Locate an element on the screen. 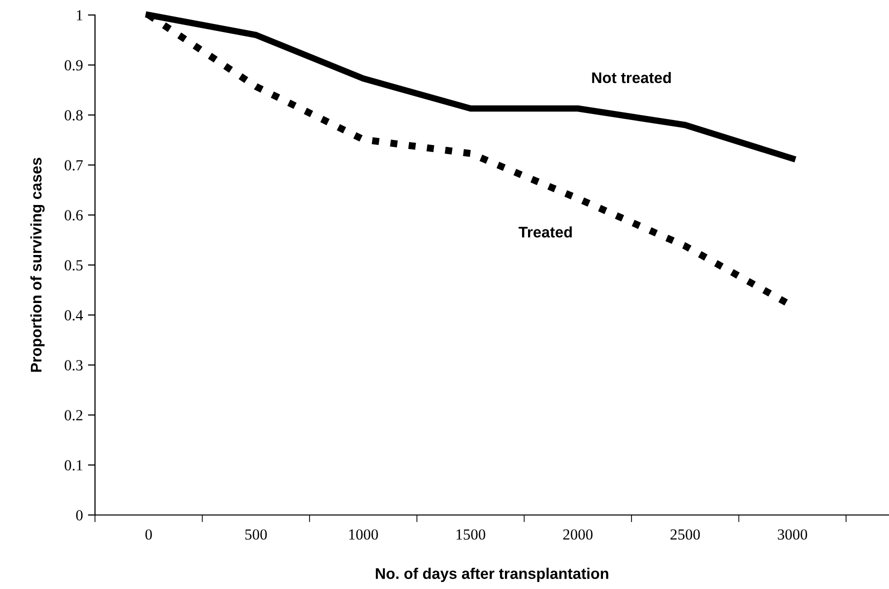  y-tick-label: 0.9 is located at coordinates (73, 65).